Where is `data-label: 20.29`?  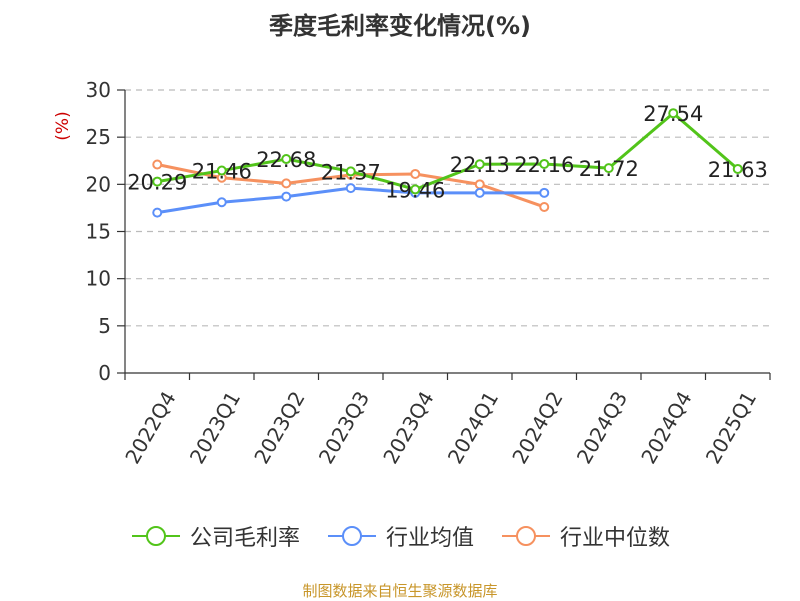 data-label: 20.29 is located at coordinates (157, 183).